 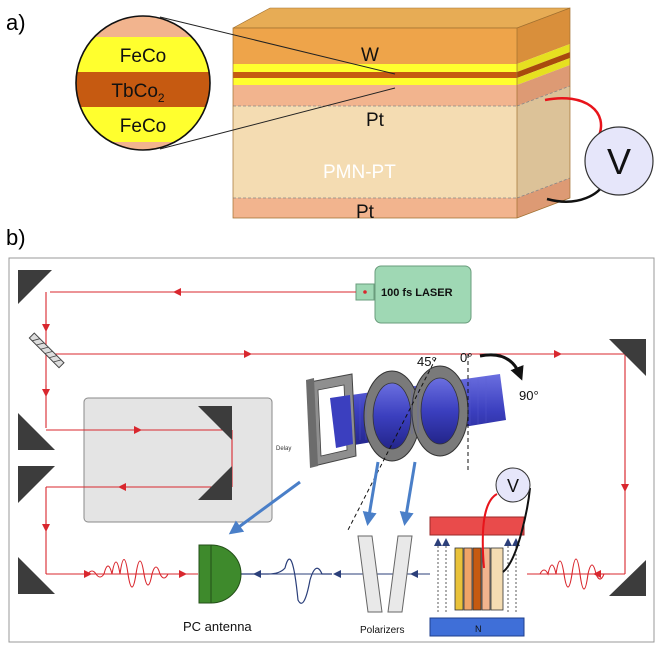 I want to click on mirror-bottom-right, so click(x=627, y=578).